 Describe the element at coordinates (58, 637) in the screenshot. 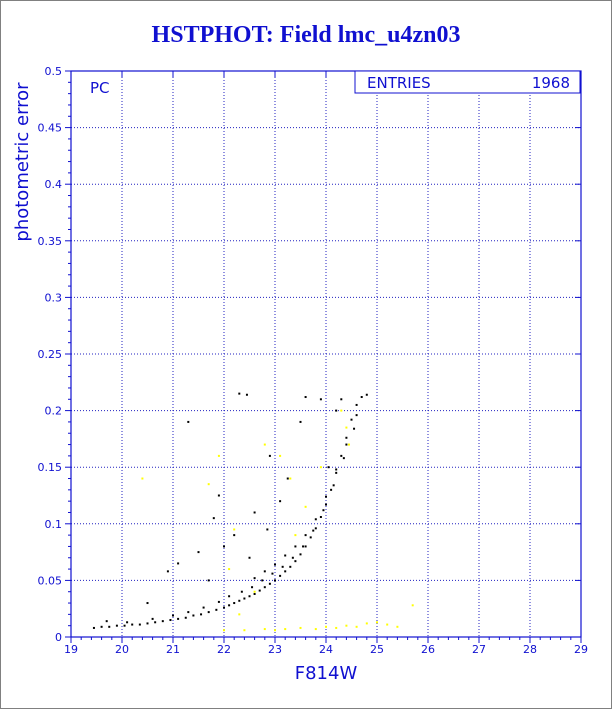

I see `y-tick-label: 0` at that location.